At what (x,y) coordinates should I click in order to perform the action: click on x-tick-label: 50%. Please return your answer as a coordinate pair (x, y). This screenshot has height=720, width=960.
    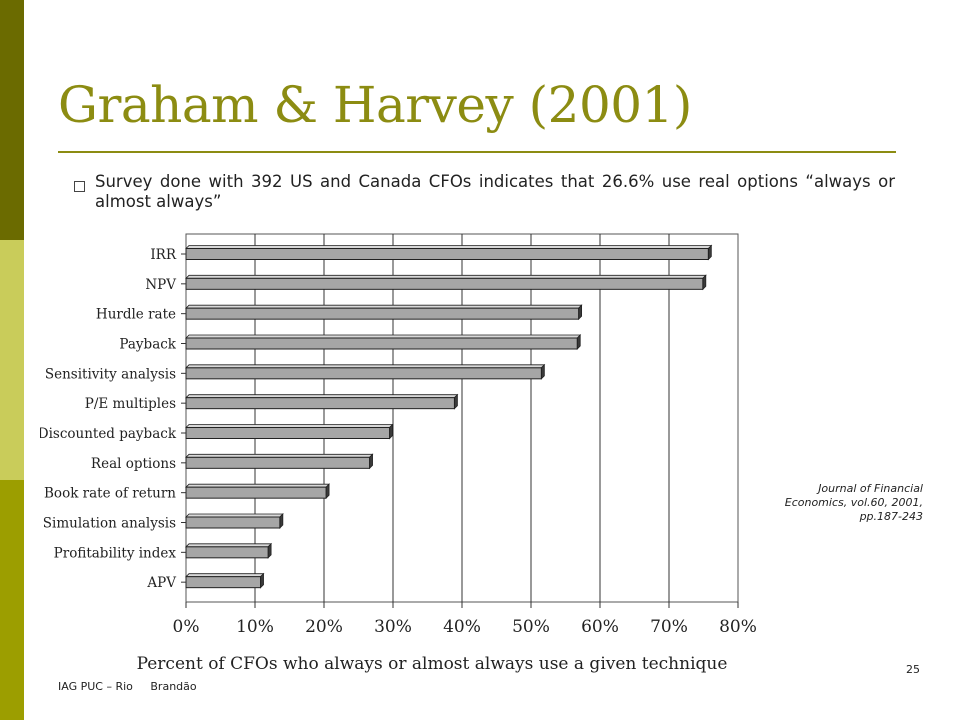
    Looking at the image, I should click on (531, 627).